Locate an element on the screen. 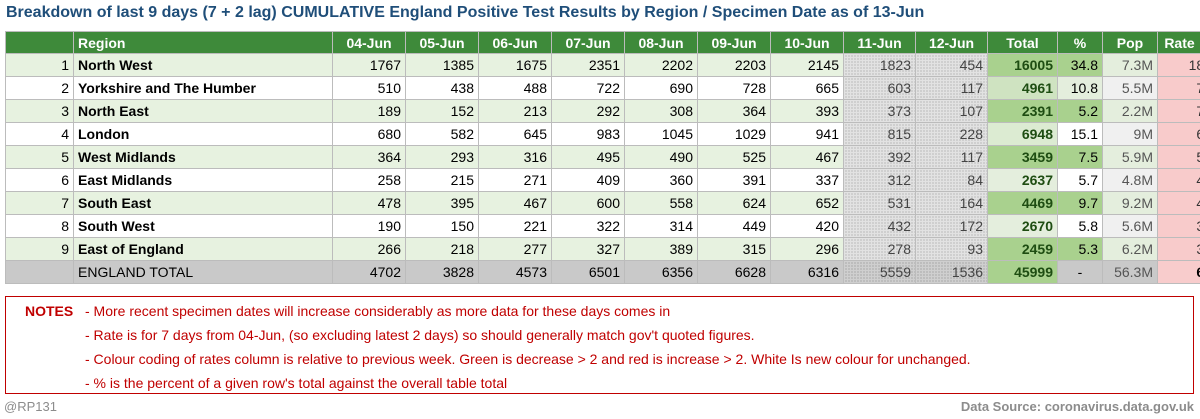  region-cell: North East is located at coordinates (203, 111).